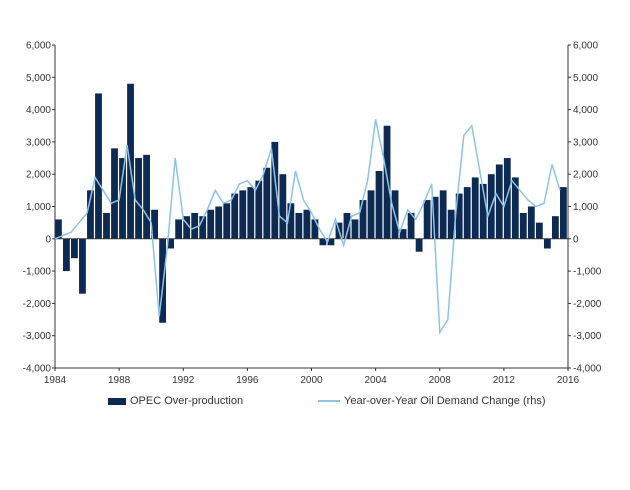  What do you see at coordinates (37, 272) in the screenshot?
I see `left-tick-label: -1,000` at bounding box center [37, 272].